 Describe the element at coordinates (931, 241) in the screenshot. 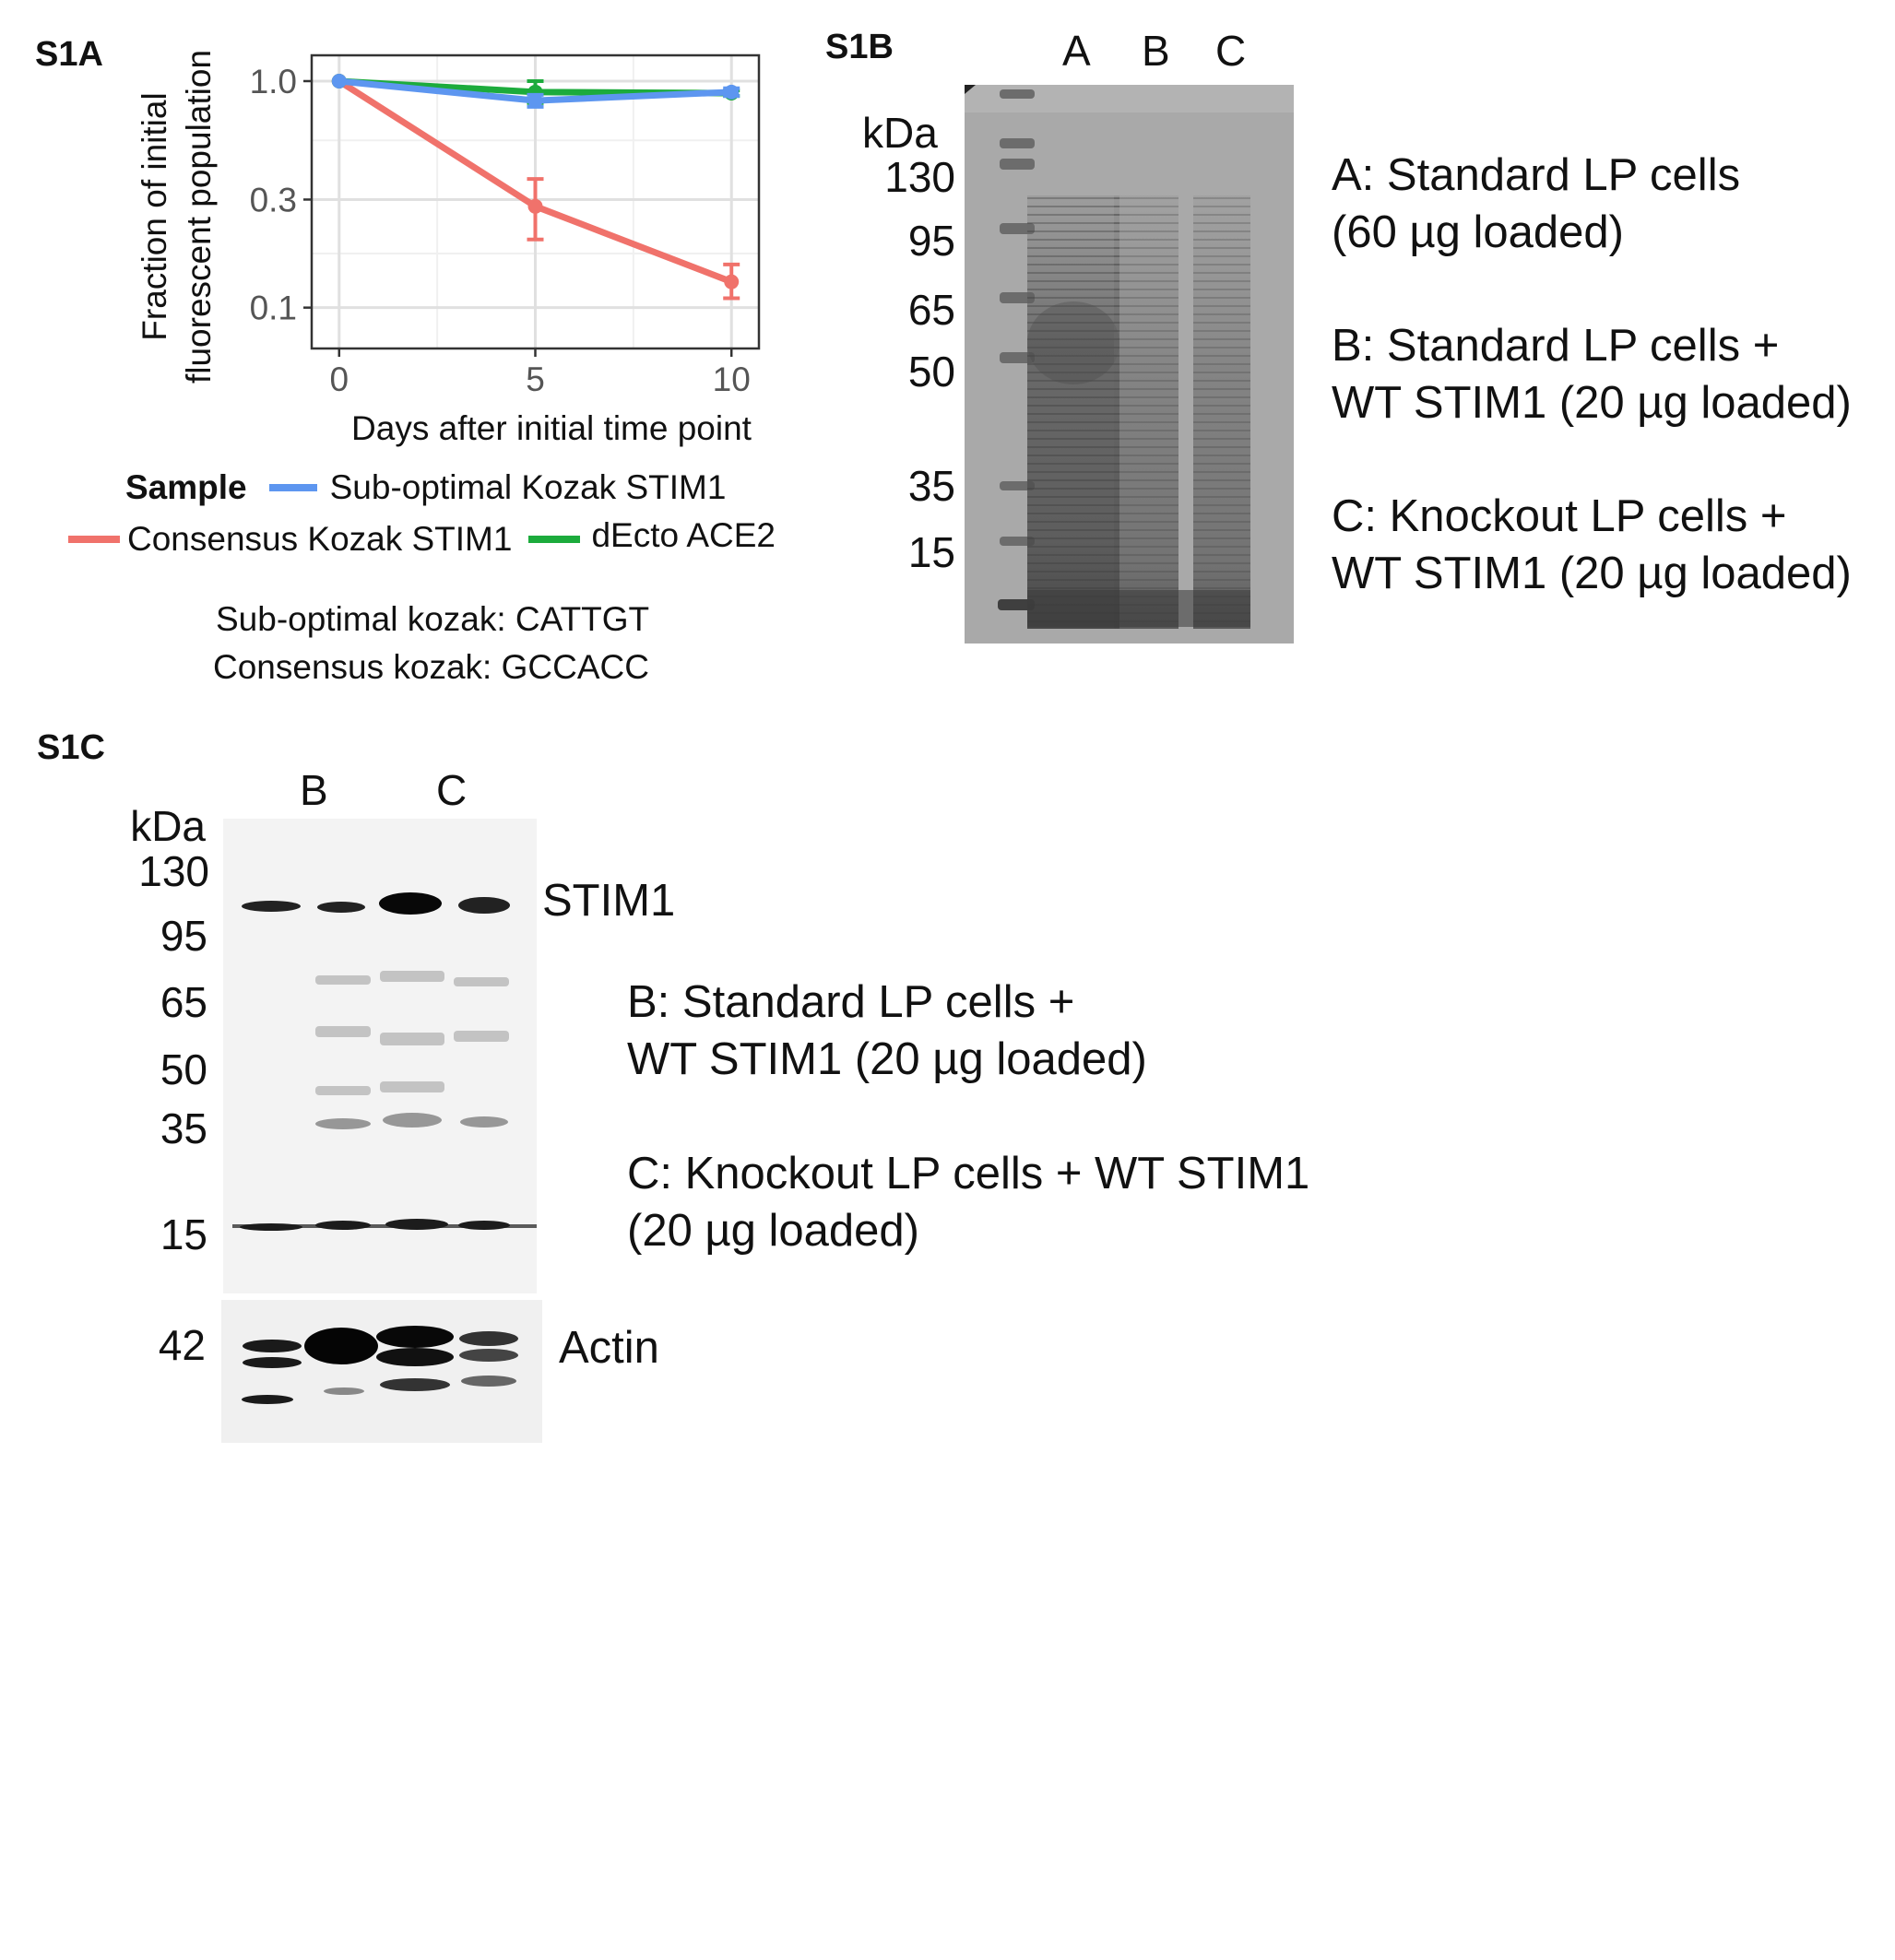

I see `gel-b-marker-95: 95` at that location.